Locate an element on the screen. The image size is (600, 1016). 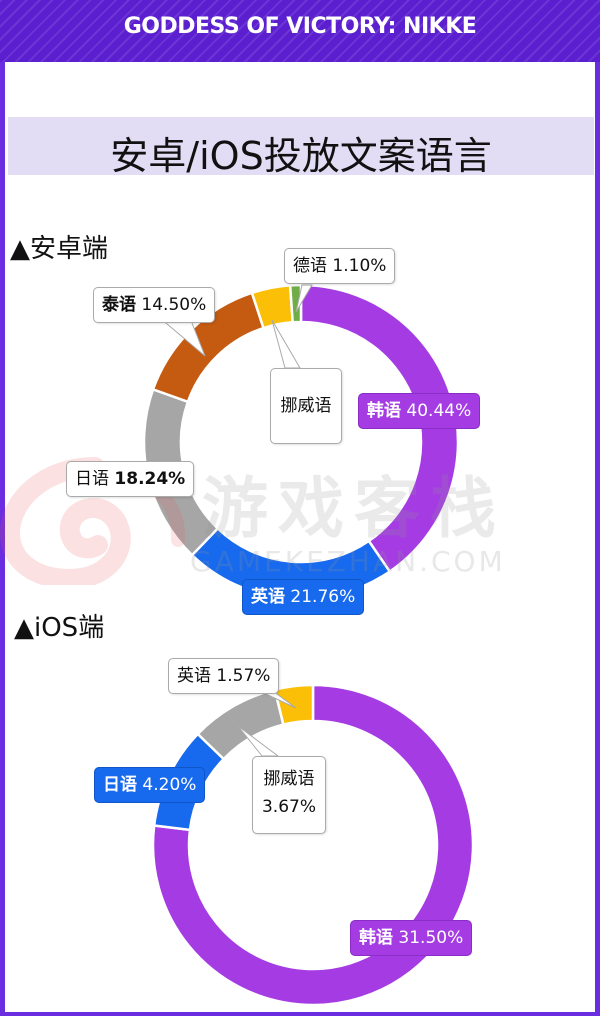
slice-value: 1.57% is located at coordinates (243, 676).